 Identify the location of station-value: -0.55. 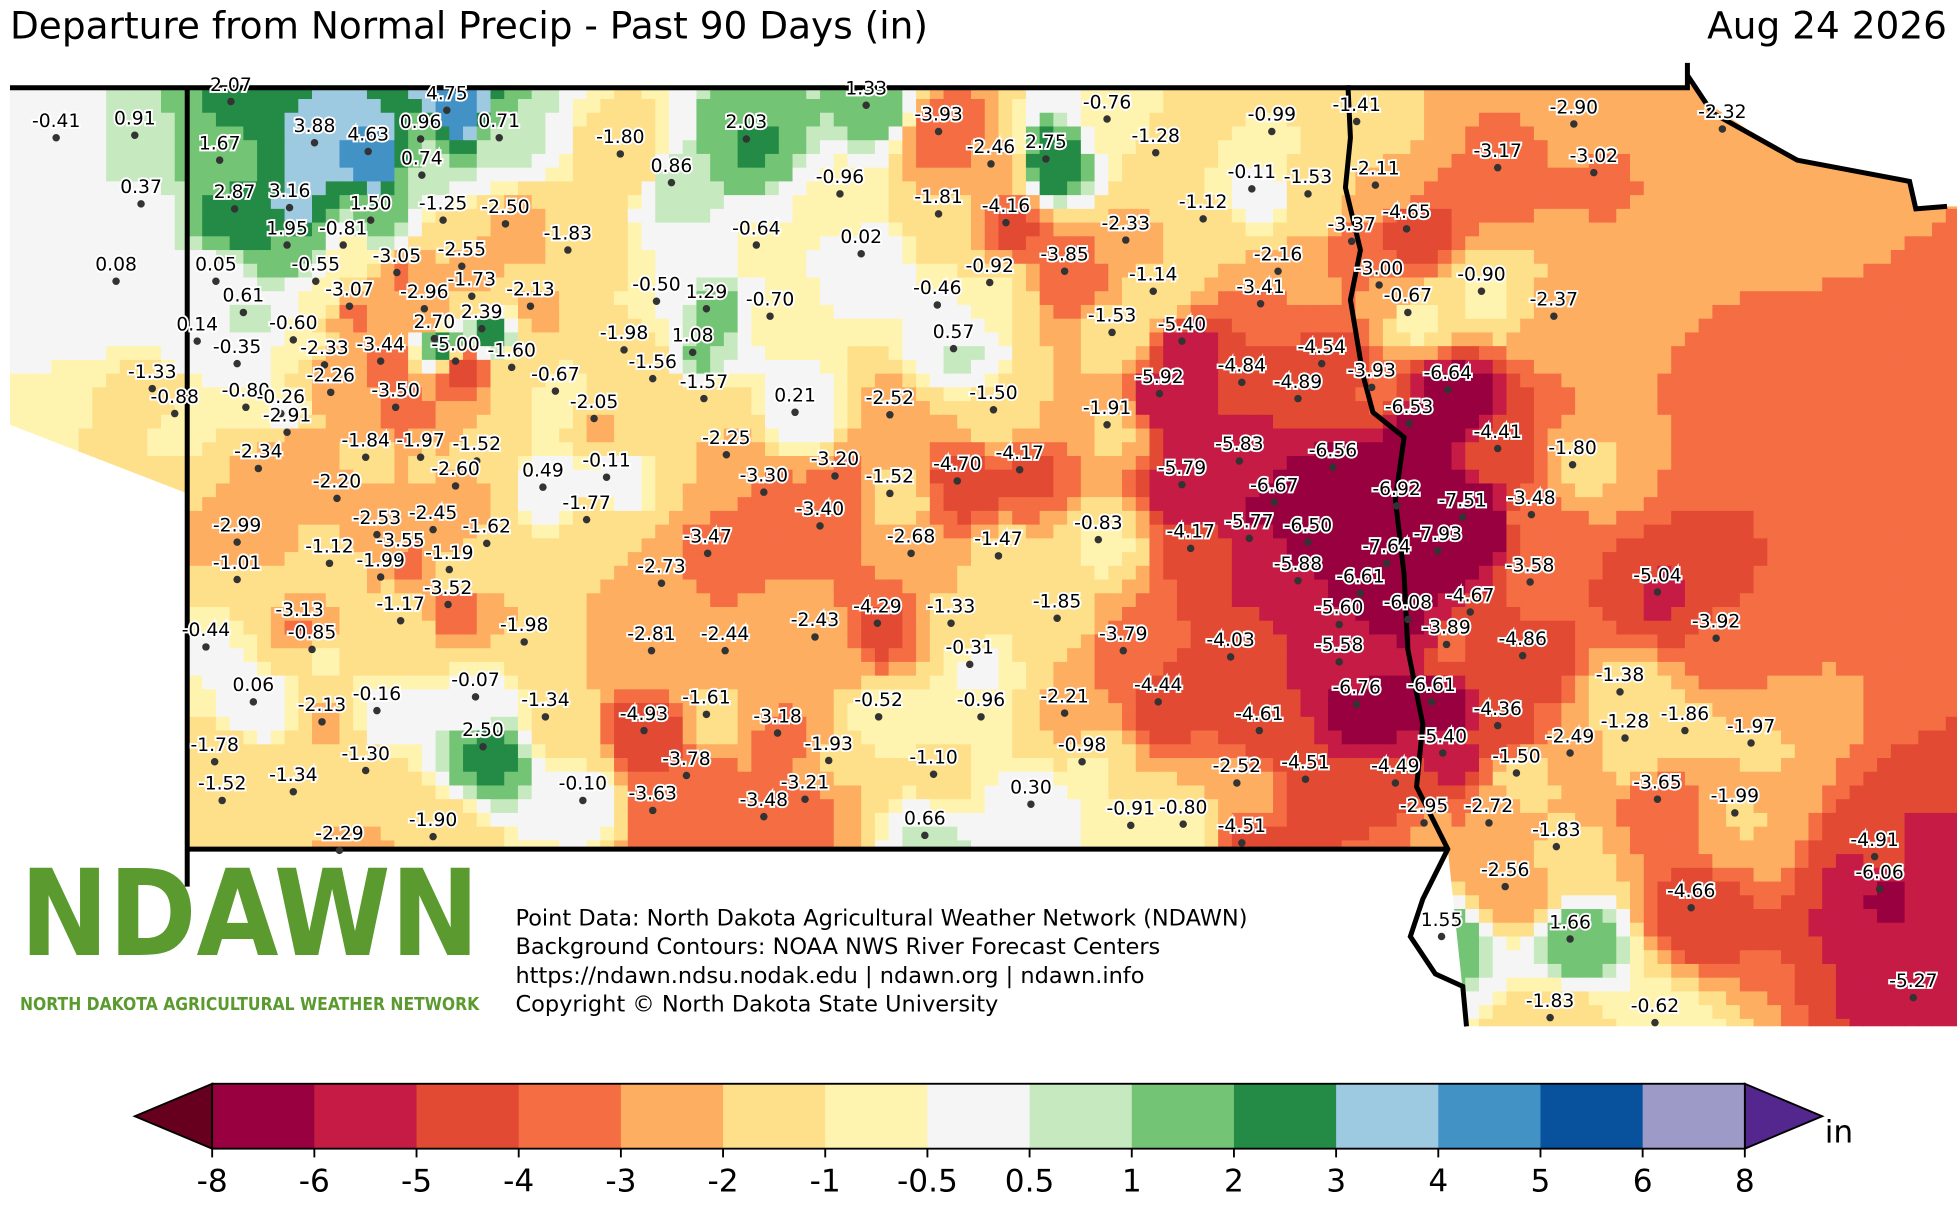
(316, 265).